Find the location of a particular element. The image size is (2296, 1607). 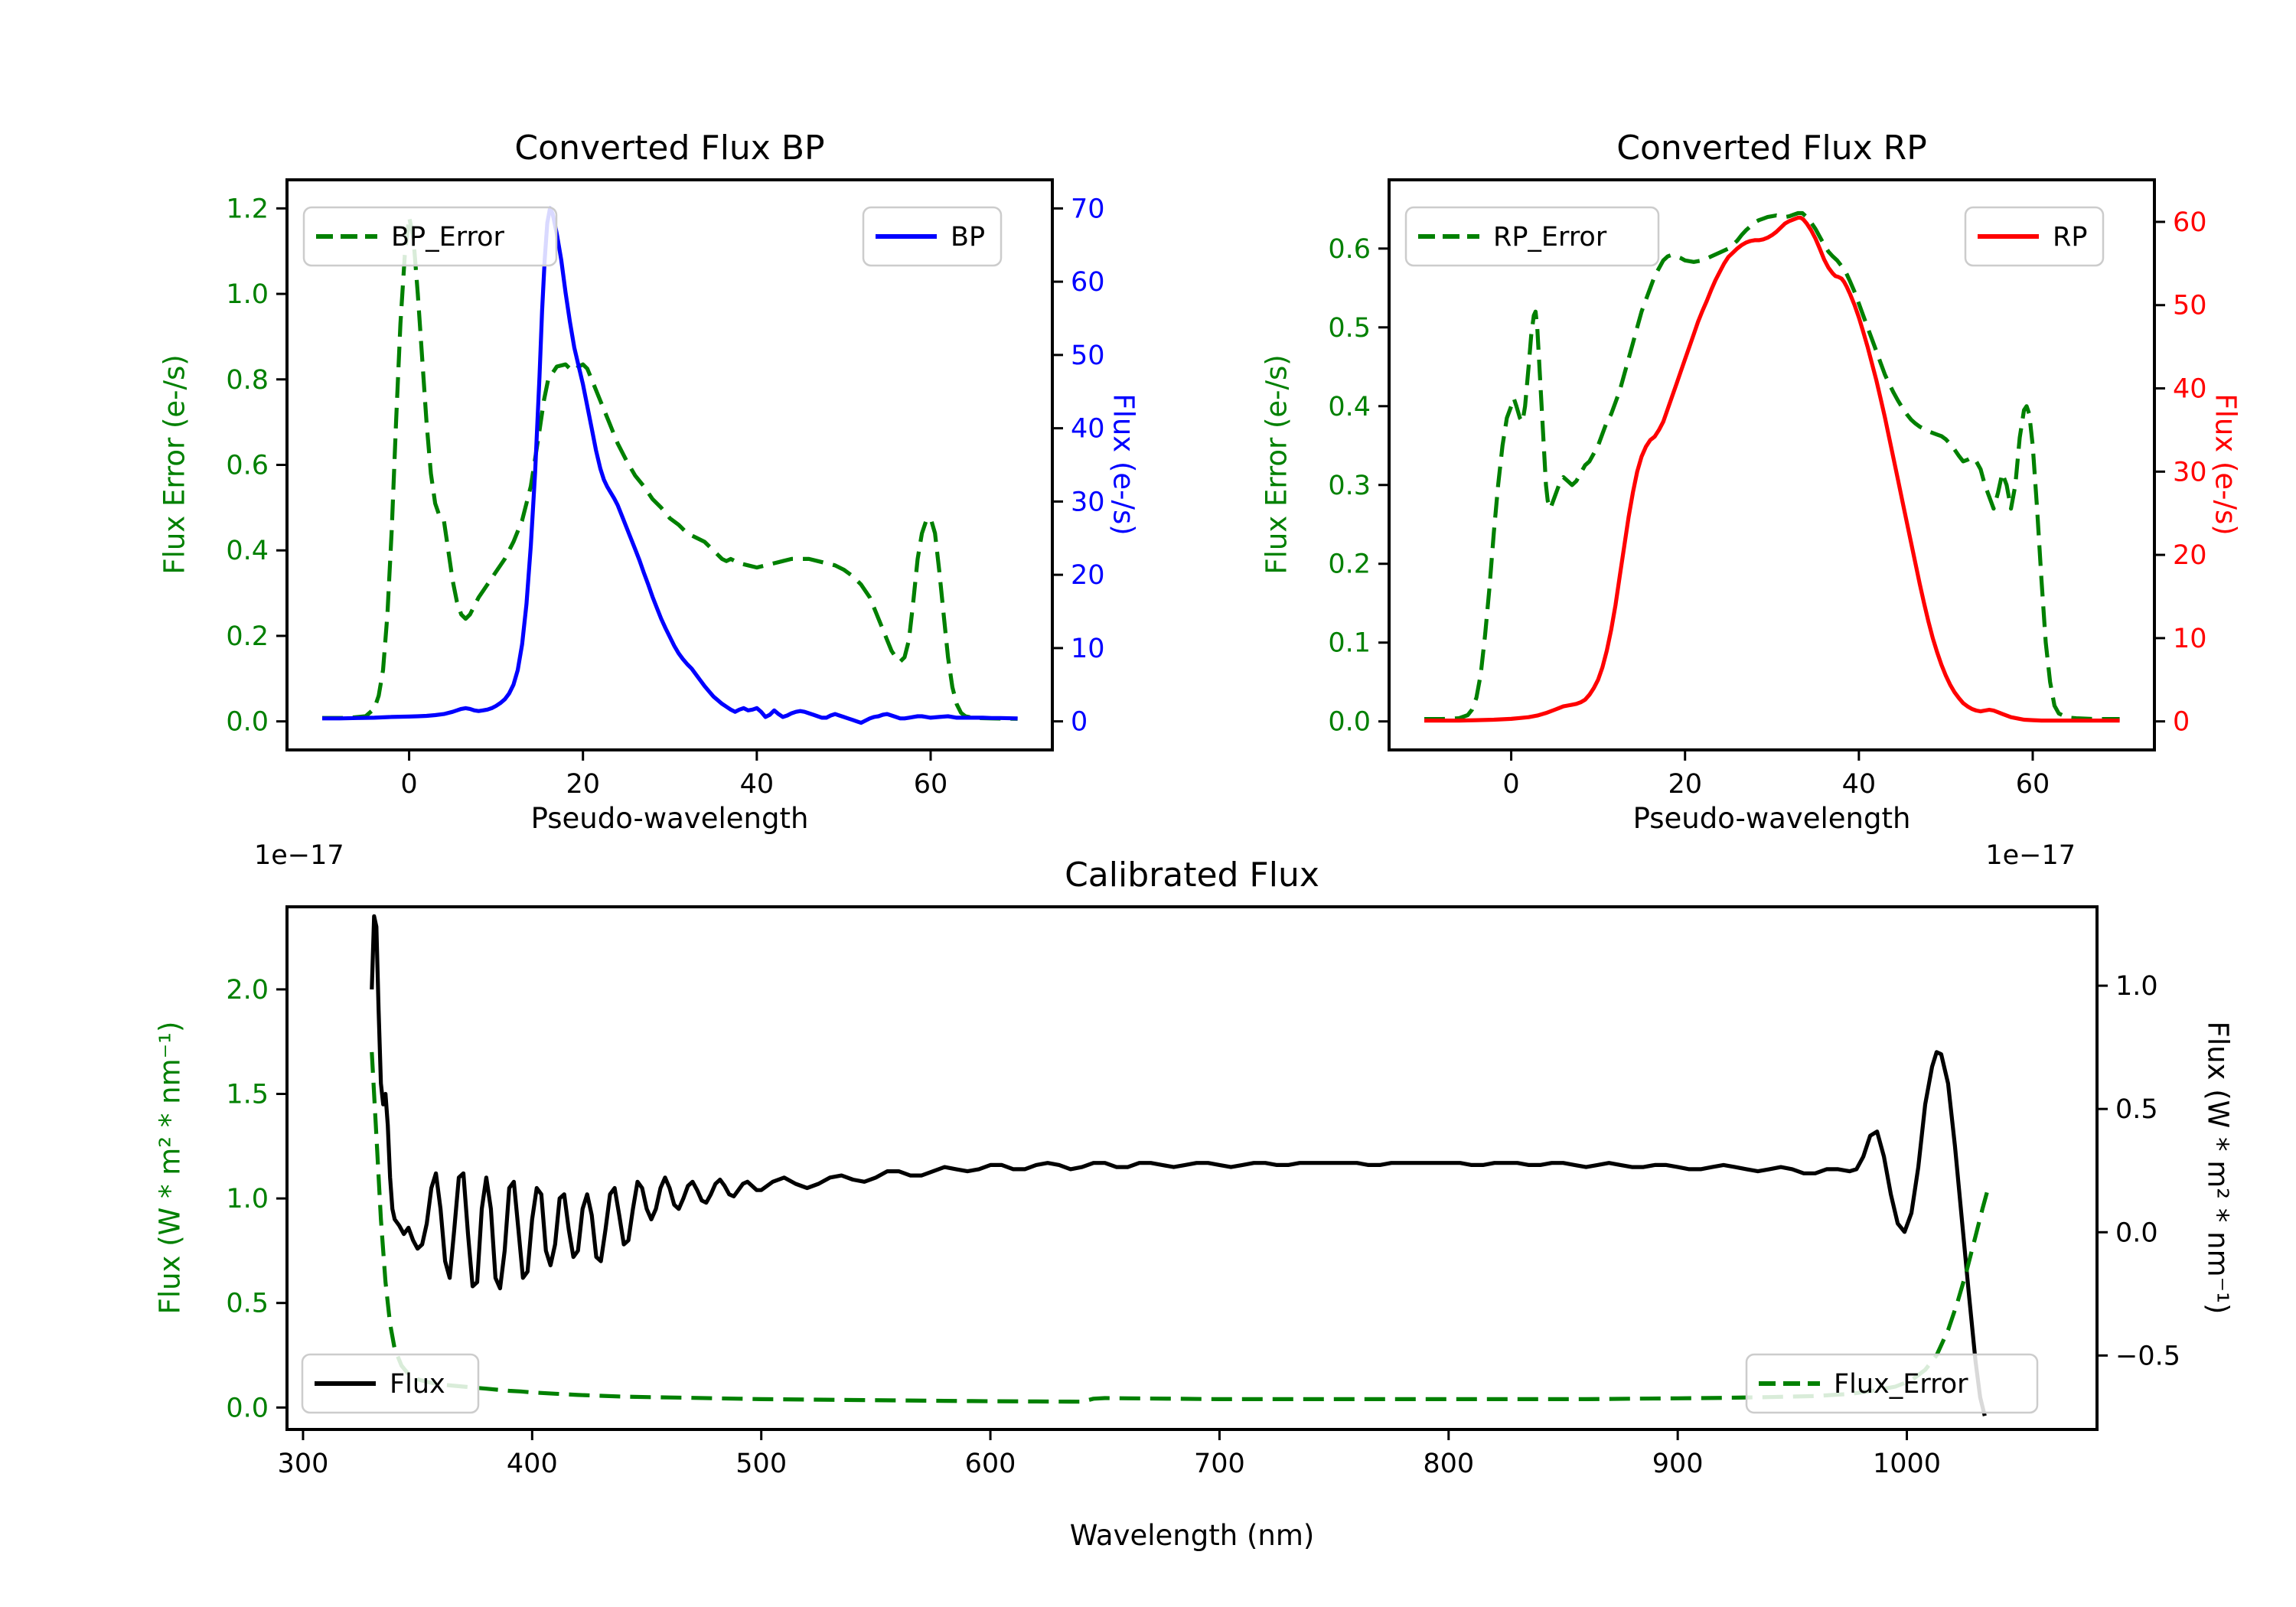

y-axis-label-calibrated-right: Flux (W * m² * nm⁻¹) is located at coordinates (2218, 1168).